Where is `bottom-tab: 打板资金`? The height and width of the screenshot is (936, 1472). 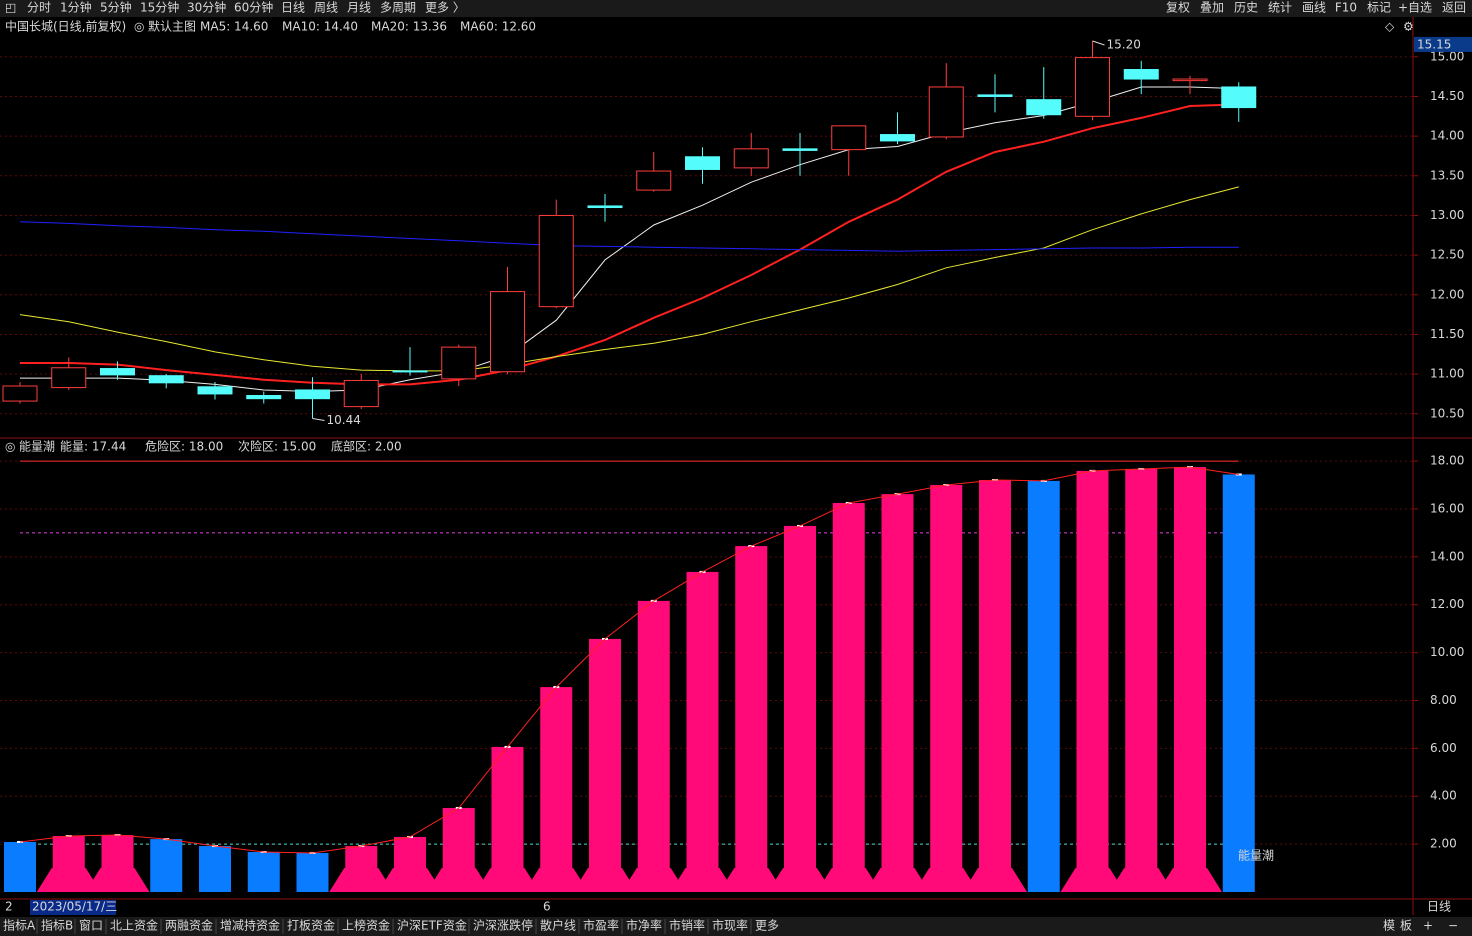
bottom-tab: 打板资金 is located at coordinates (311, 925).